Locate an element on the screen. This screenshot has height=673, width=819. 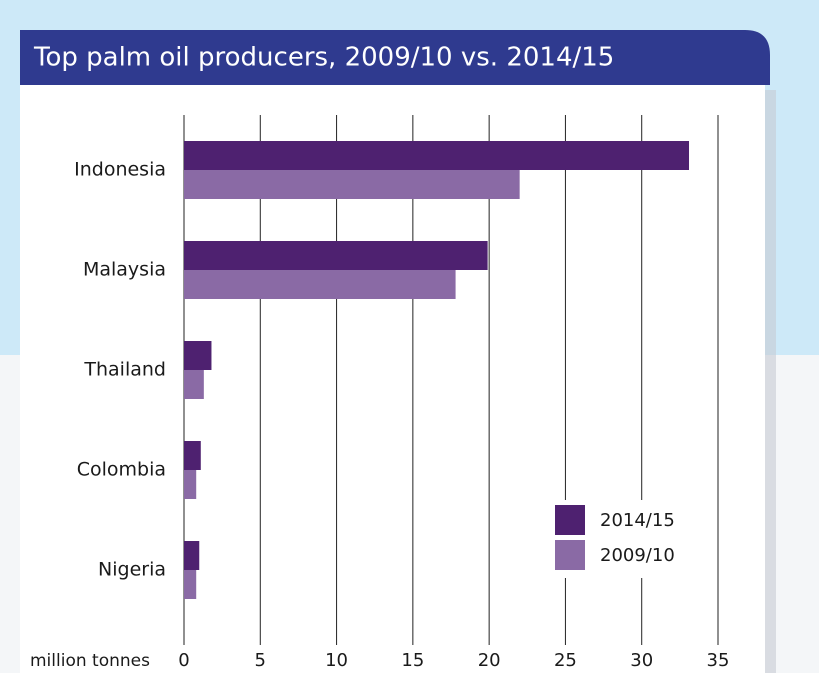
title-banner is located at coordinates (395, 57).